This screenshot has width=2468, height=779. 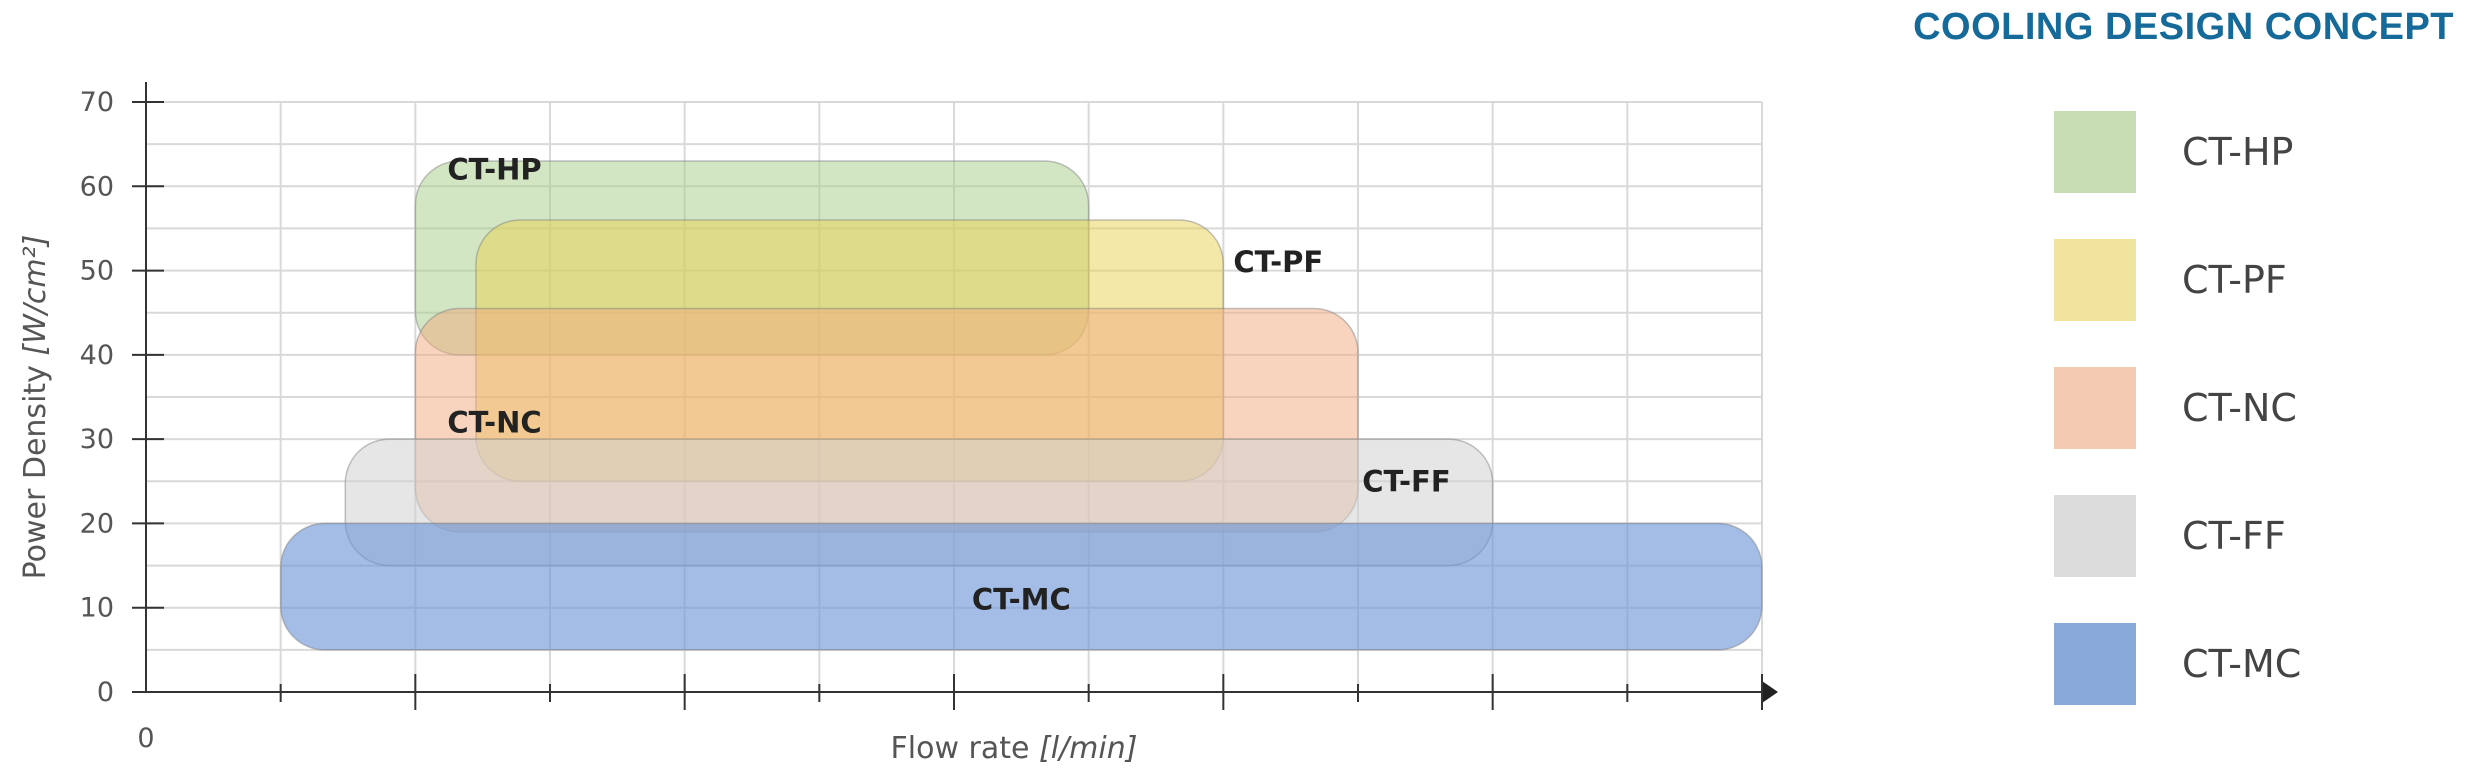 What do you see at coordinates (2095, 664) in the screenshot?
I see `legend-swatch-ct-mc` at bounding box center [2095, 664].